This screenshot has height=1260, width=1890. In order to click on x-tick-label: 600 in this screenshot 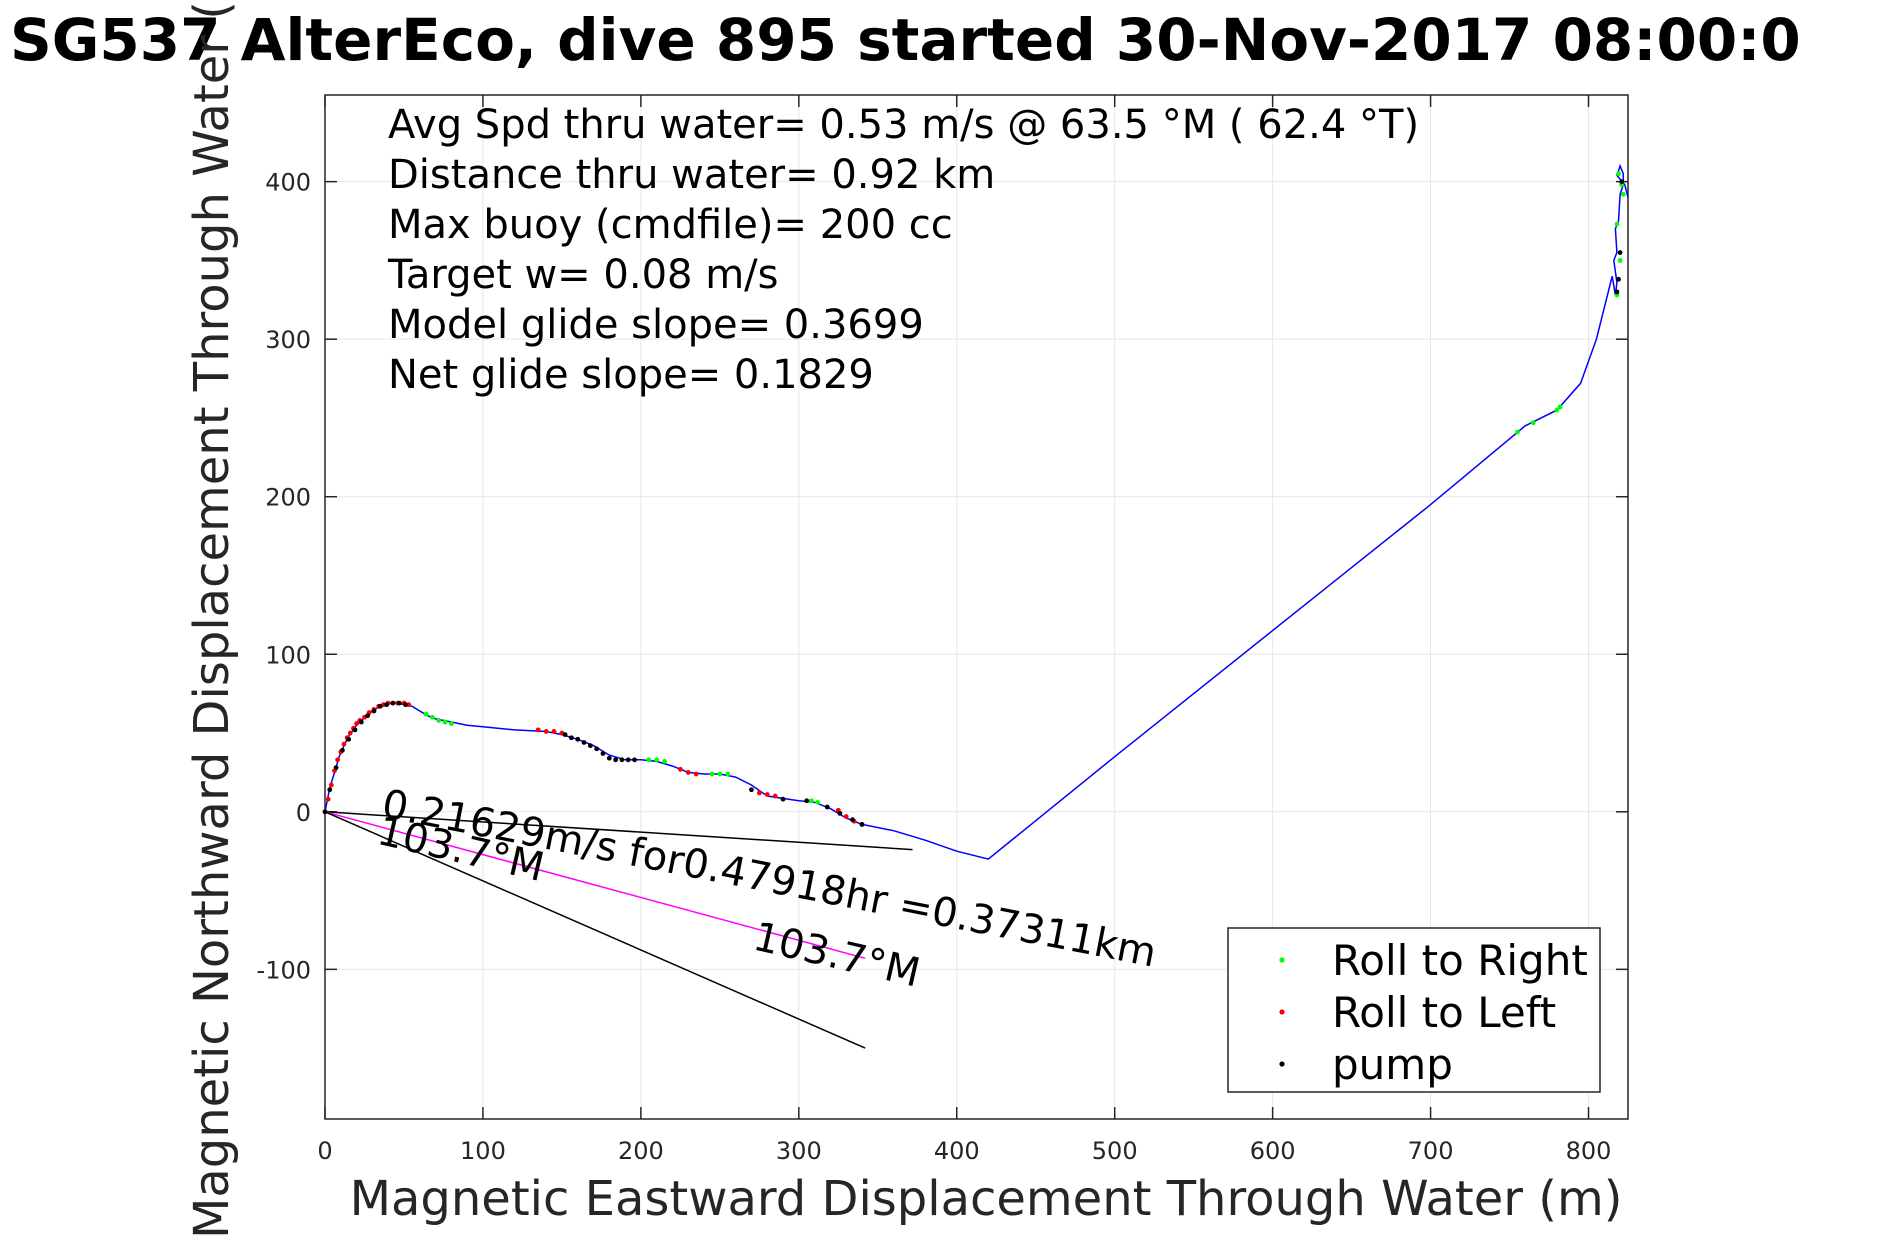, I will do `click(1273, 1151)`.